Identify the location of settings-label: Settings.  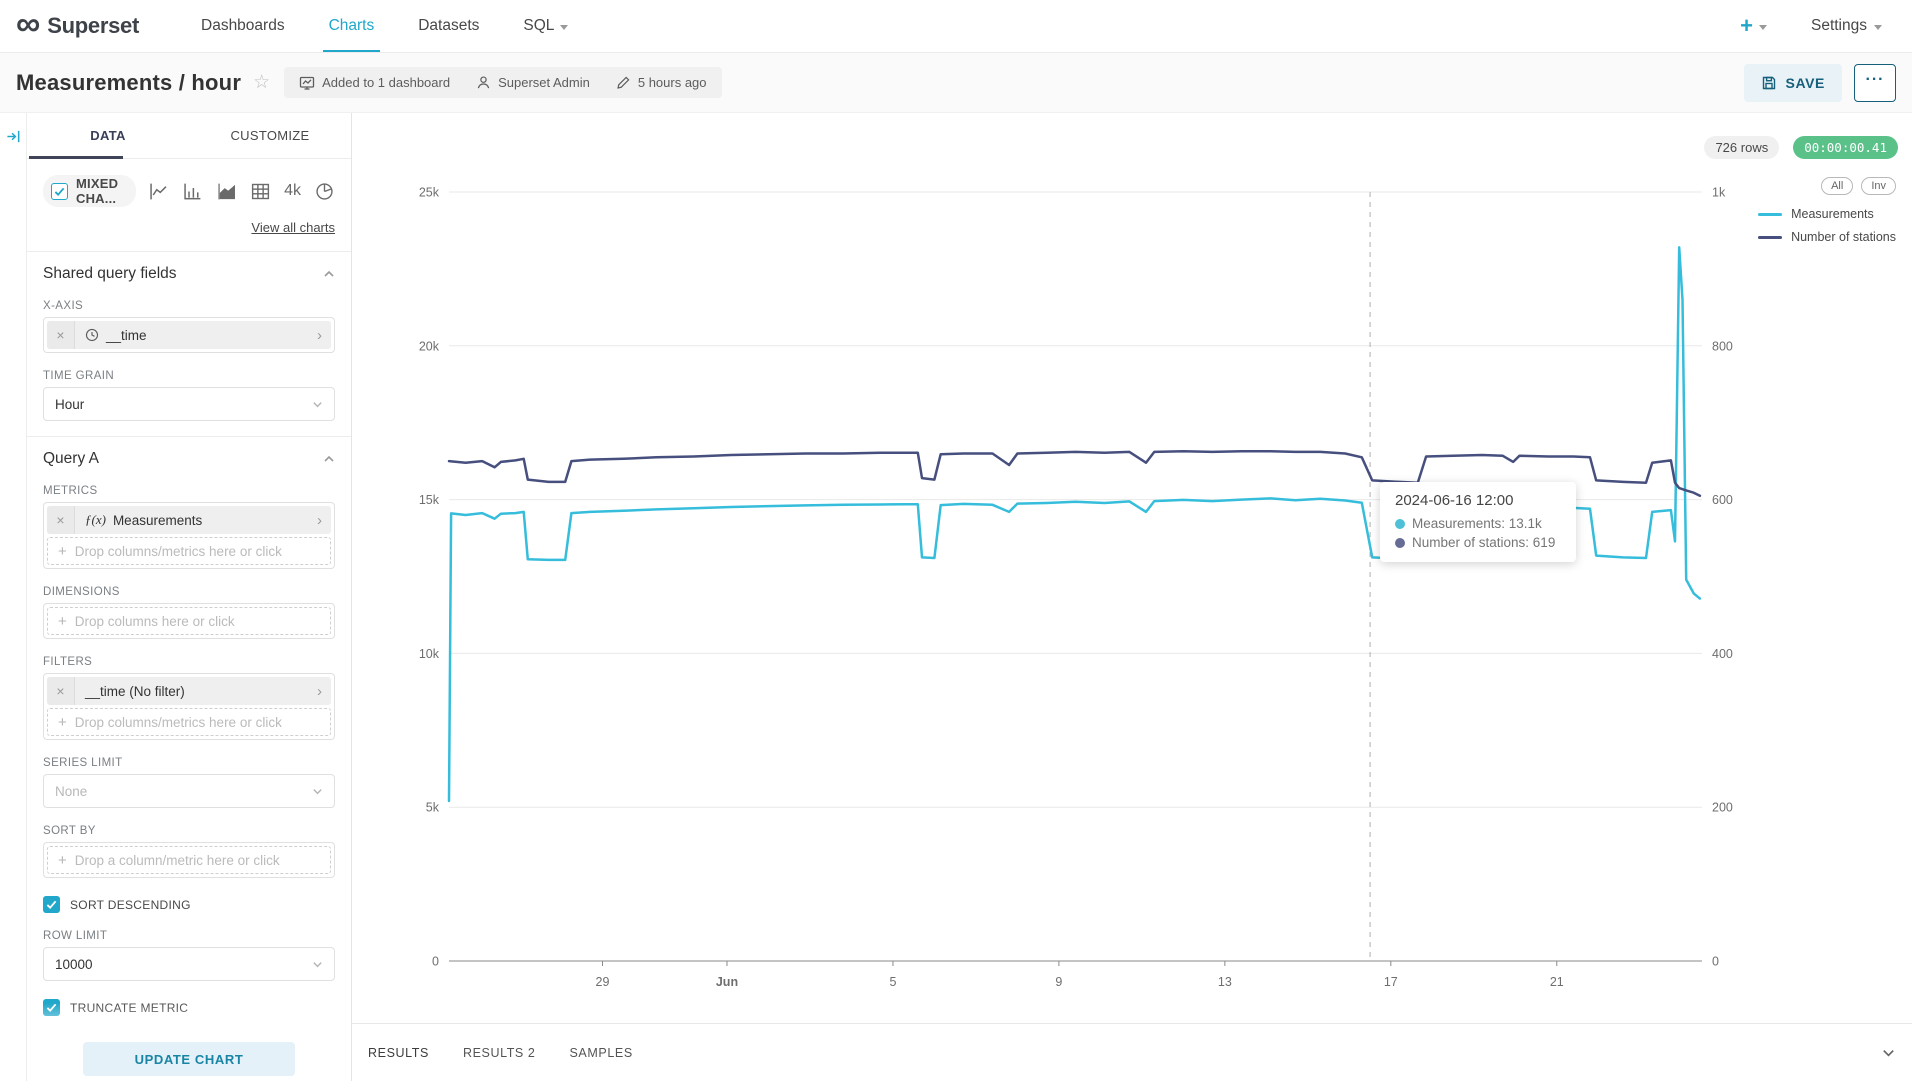
(1838, 25).